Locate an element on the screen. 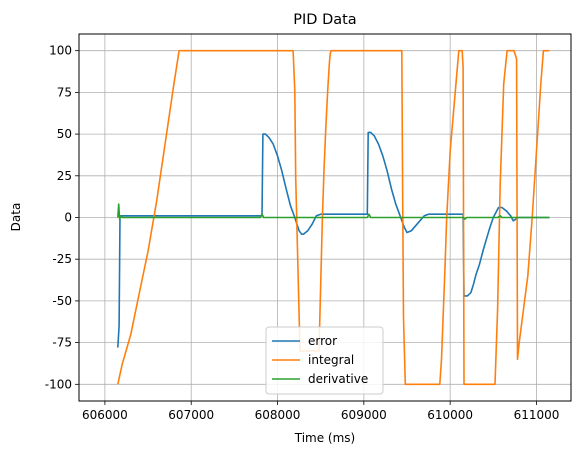 The width and height of the screenshot is (583, 455). legend-label-integral: integral is located at coordinates (331, 360).